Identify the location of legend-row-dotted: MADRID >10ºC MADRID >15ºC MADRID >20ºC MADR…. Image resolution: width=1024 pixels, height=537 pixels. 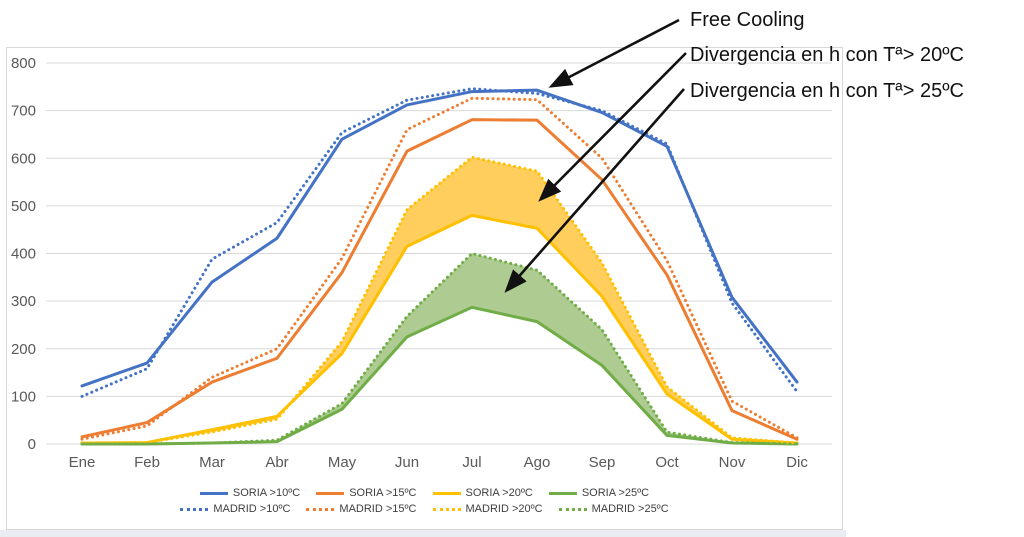
(424, 509).